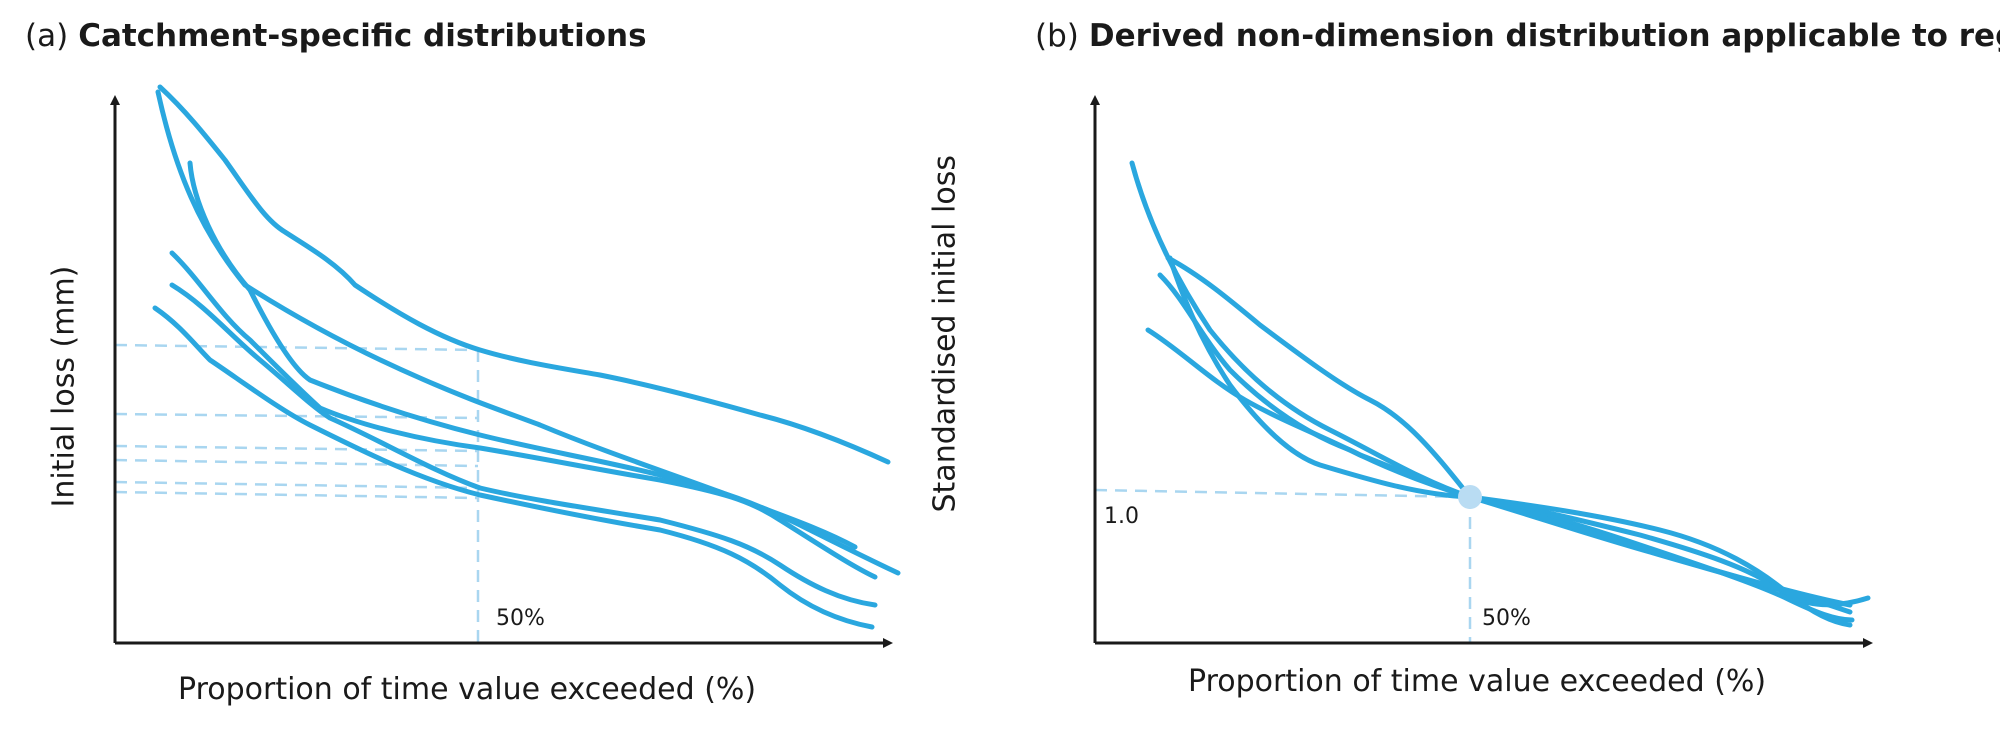 Image resolution: width=2000 pixels, height=738 pixels. Describe the element at coordinates (520, 618) in the screenshot. I see `panel-a-50-label: 50%` at that location.